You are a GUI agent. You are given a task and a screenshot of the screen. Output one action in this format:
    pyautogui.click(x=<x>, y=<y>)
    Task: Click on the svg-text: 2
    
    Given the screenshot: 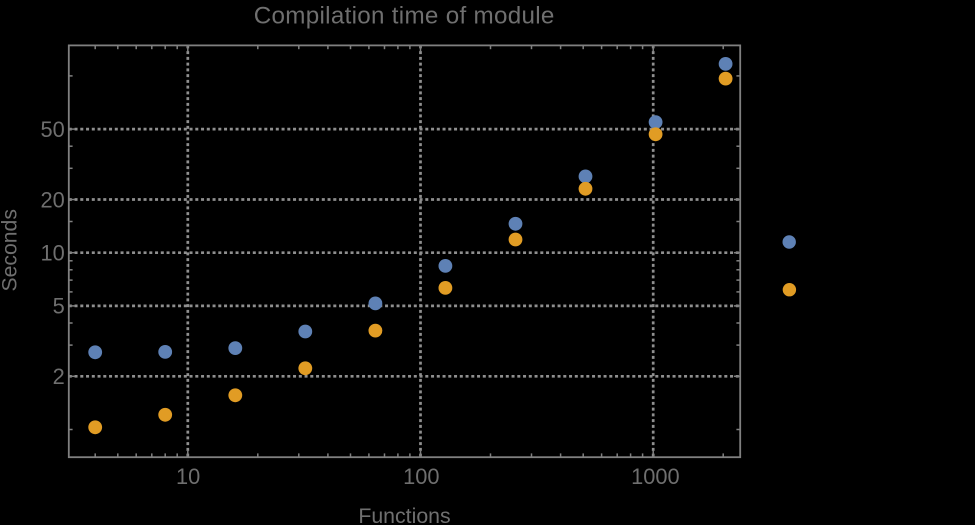 What is the action you would take?
    pyautogui.click(x=59, y=376)
    